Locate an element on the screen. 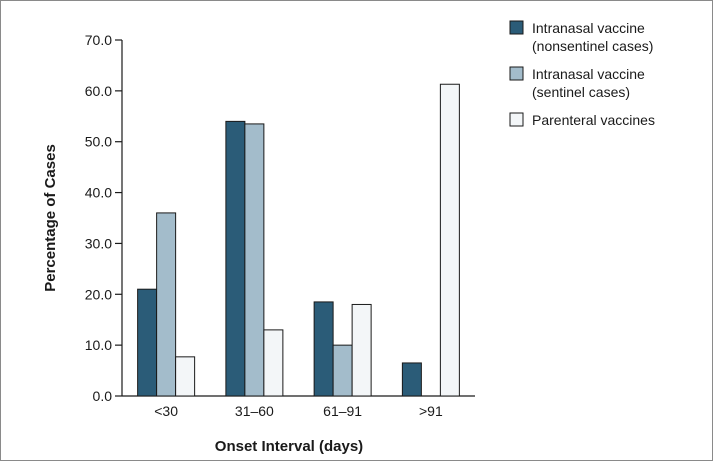  x-axis-label: Onset Interval (days) is located at coordinates (289, 446).